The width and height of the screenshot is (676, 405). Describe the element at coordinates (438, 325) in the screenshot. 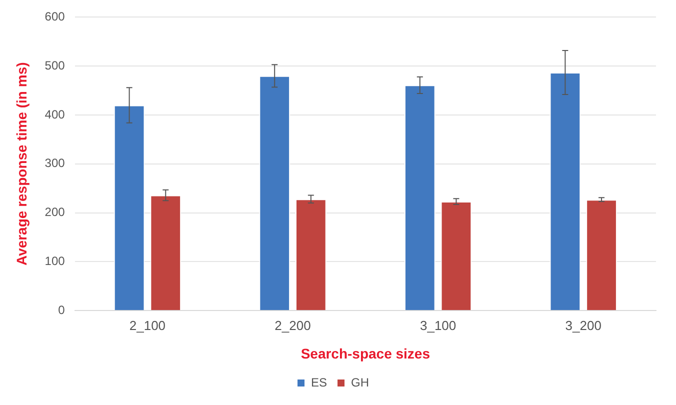

I see `x-tick-label: 3_100` at that location.